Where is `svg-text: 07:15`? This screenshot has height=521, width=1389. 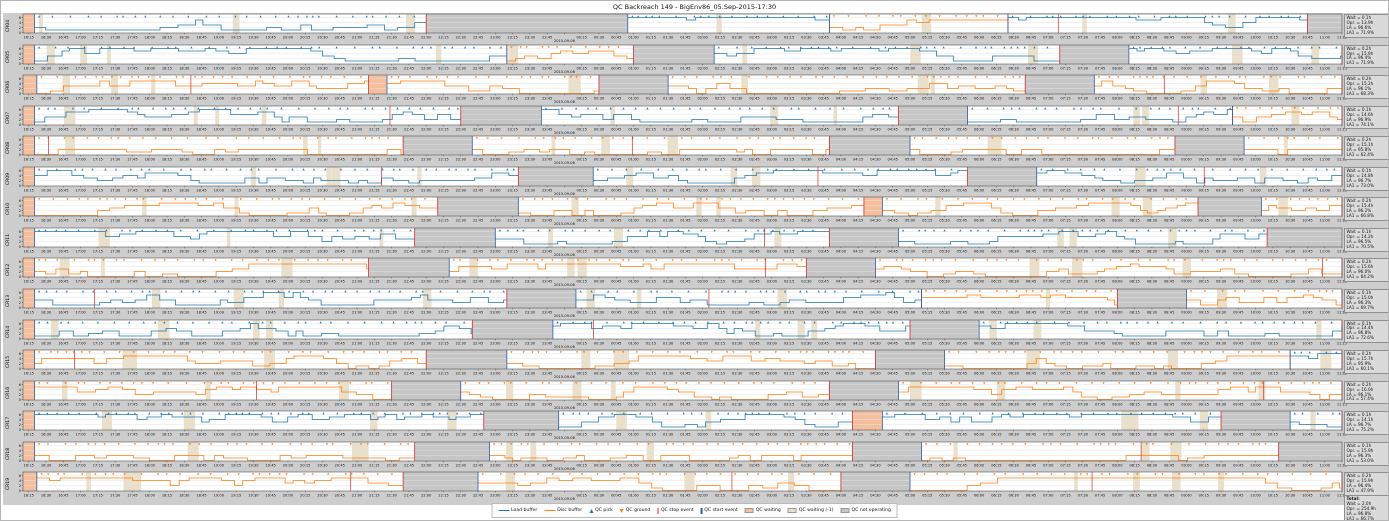 svg-text: 07:15 is located at coordinates (1065, 190).